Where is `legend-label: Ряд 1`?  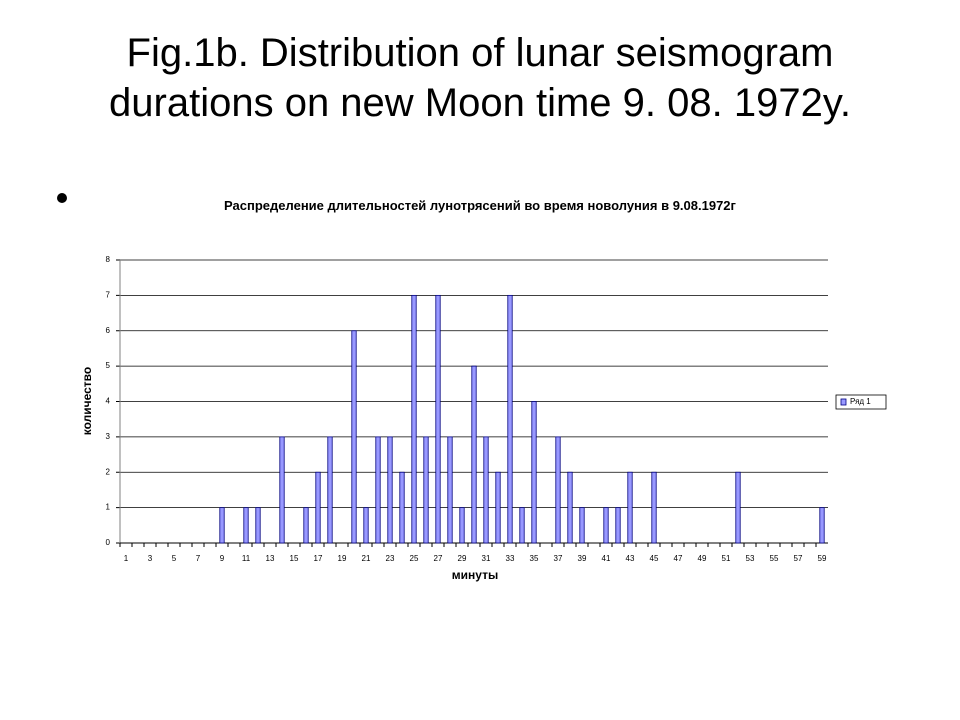
legend-label: Ряд 1 is located at coordinates (860, 401).